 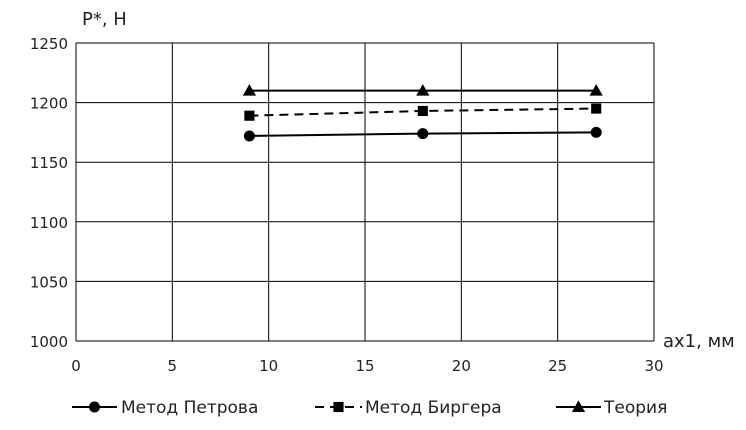 What do you see at coordinates (49, 223) in the screenshot?
I see `y-tick-label: 1100` at bounding box center [49, 223].